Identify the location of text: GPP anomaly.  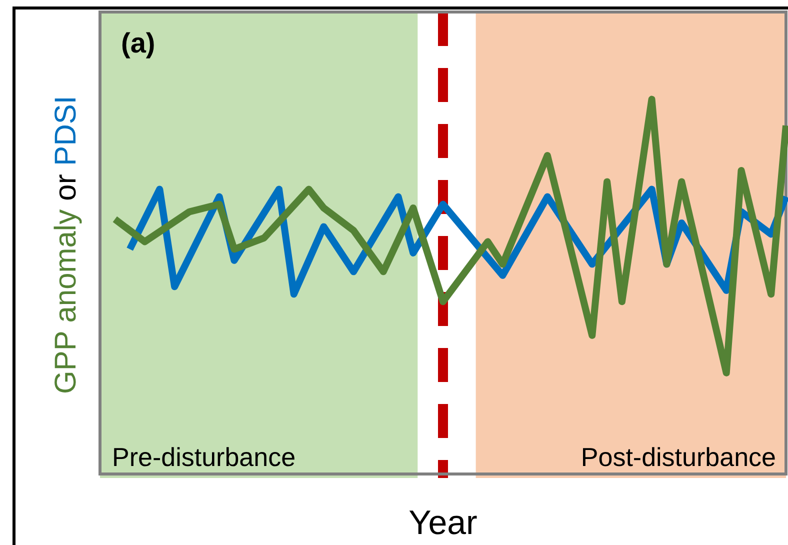
(66, 301).